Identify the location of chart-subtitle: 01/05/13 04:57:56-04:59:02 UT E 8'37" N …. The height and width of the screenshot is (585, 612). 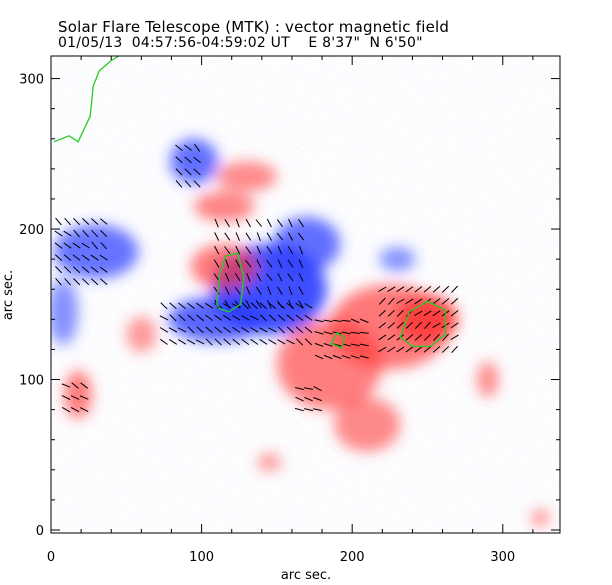
(240, 43).